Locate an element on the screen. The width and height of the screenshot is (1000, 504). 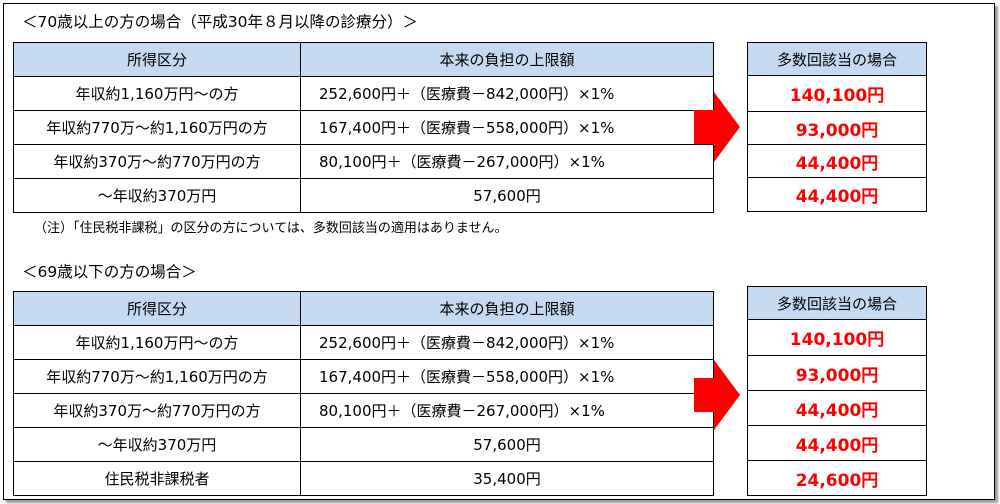
result-value: 24,600円 is located at coordinates (837, 478).